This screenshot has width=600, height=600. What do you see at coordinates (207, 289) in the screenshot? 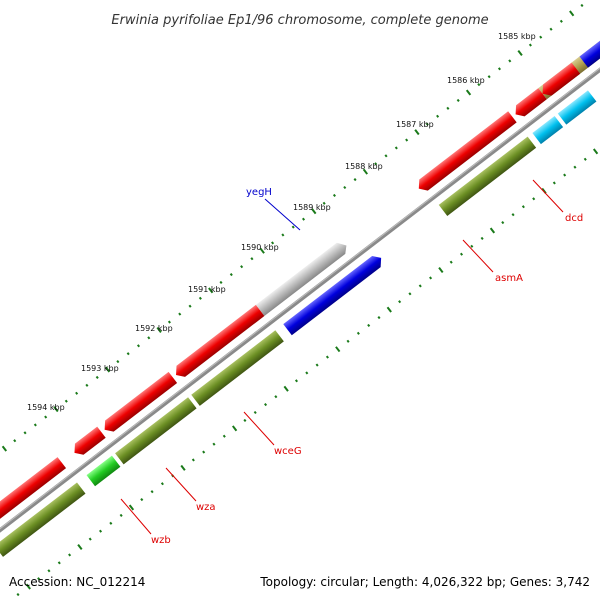
I see `tick-label-1591: 1591 kbp` at bounding box center [207, 289].